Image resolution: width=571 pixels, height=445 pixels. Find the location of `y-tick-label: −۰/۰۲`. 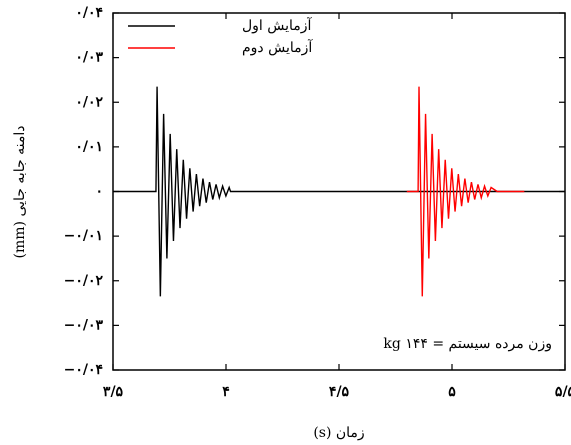

y-tick-label: −۰/۰۲ is located at coordinates (84, 281).